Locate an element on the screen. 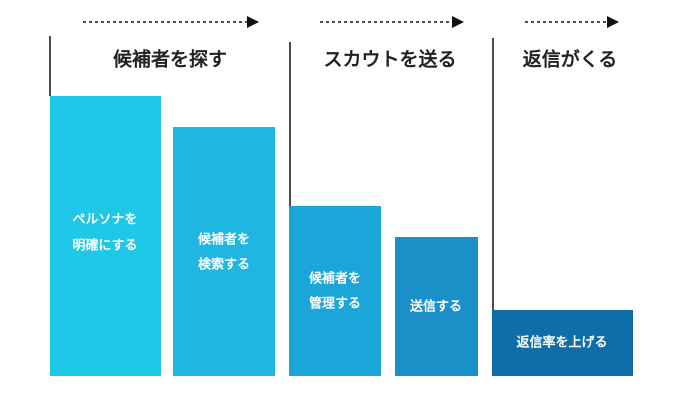 The width and height of the screenshot is (696, 414). step-label: 管理する is located at coordinates (335, 304).